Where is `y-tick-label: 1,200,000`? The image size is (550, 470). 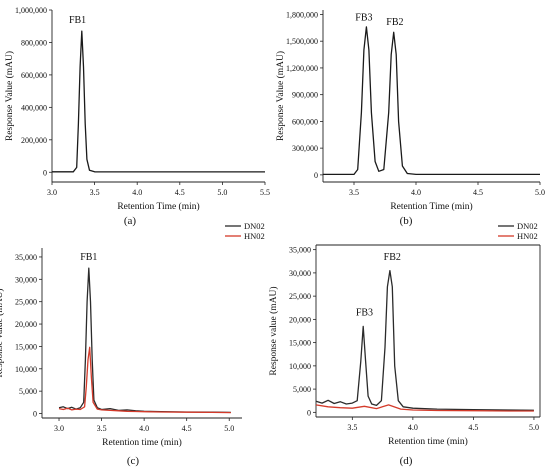 y-tick-label: 1,200,000 is located at coordinates (302, 68).